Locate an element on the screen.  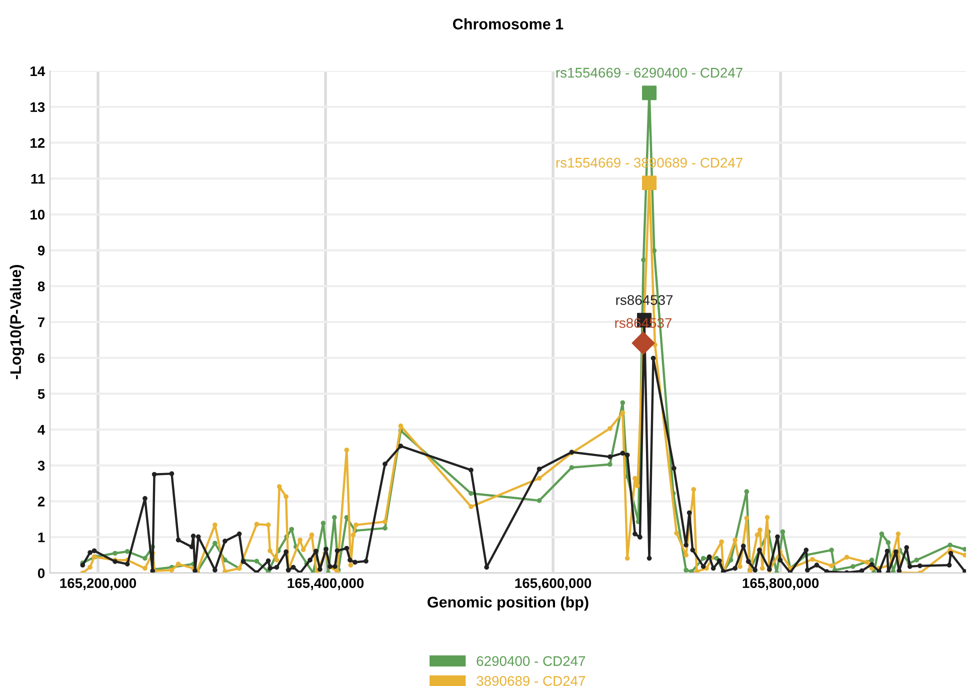
y-tick-label: 7 is located at coordinates (41, 322).